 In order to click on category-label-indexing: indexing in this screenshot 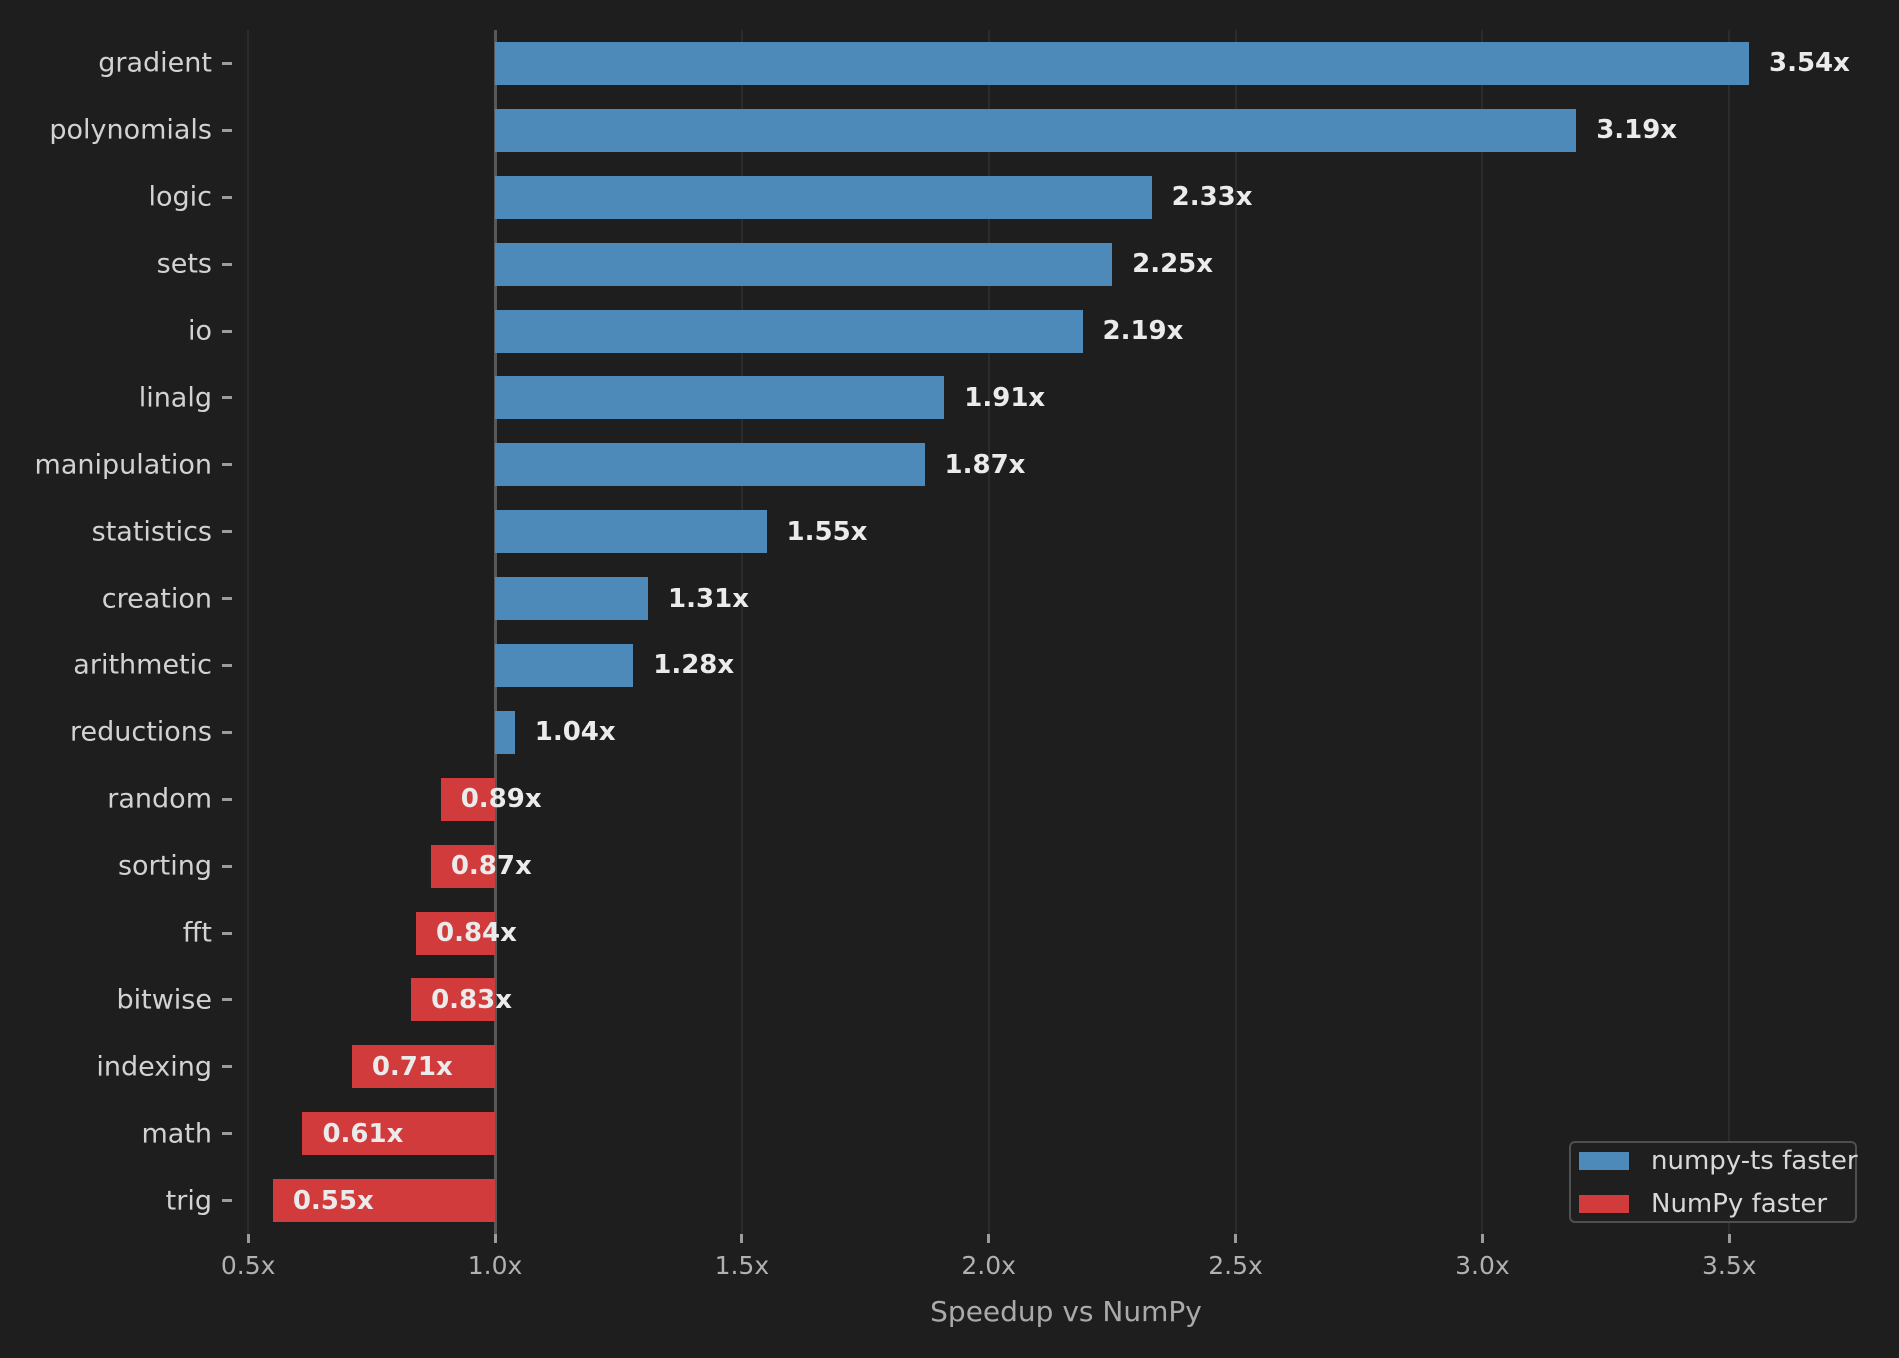, I will do `click(154, 1067)`.